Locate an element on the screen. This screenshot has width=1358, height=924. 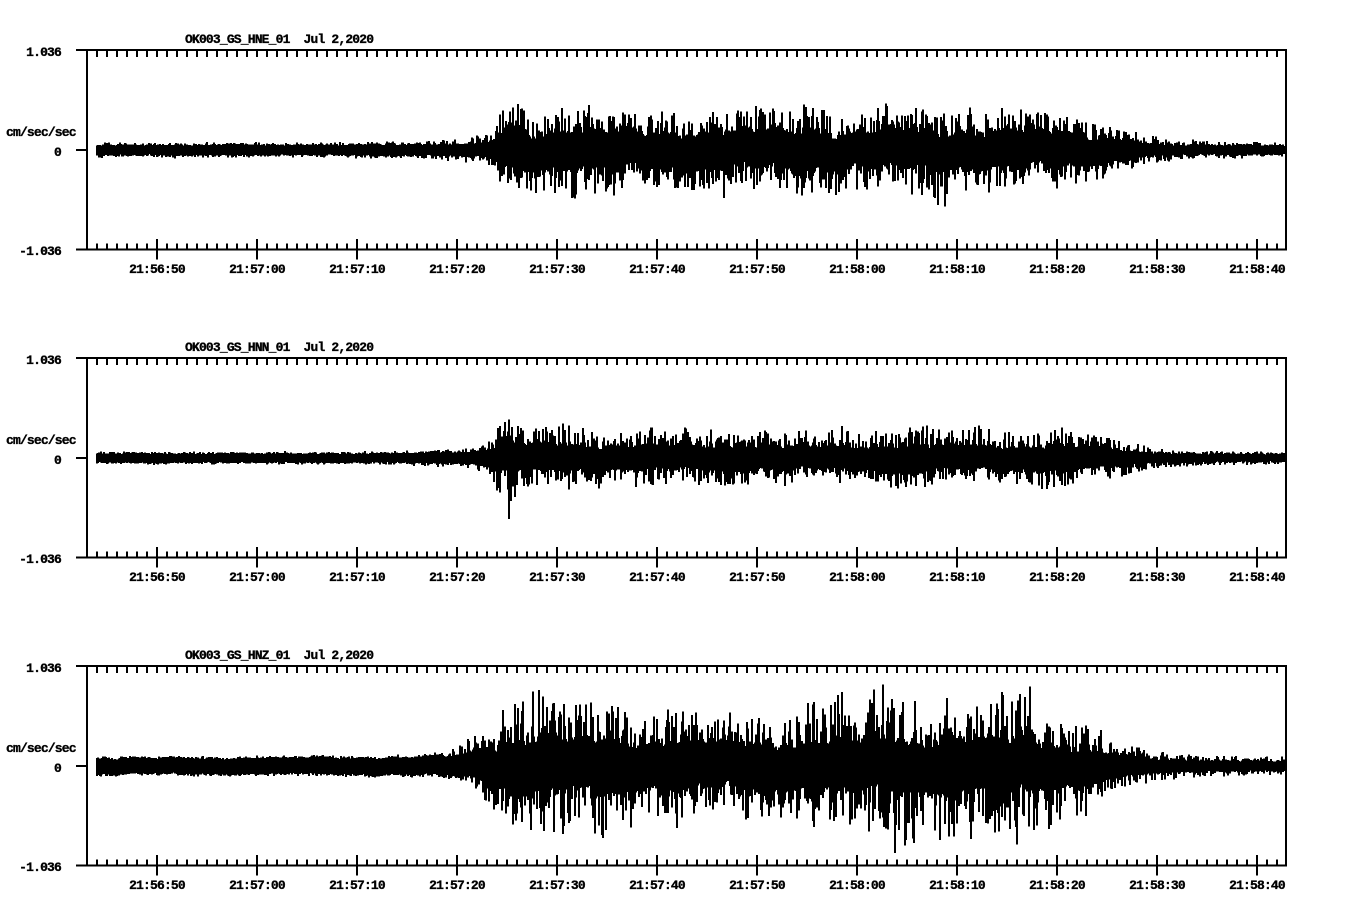
y-tick-label-max-hnn: 1.036 is located at coordinates (44, 360).